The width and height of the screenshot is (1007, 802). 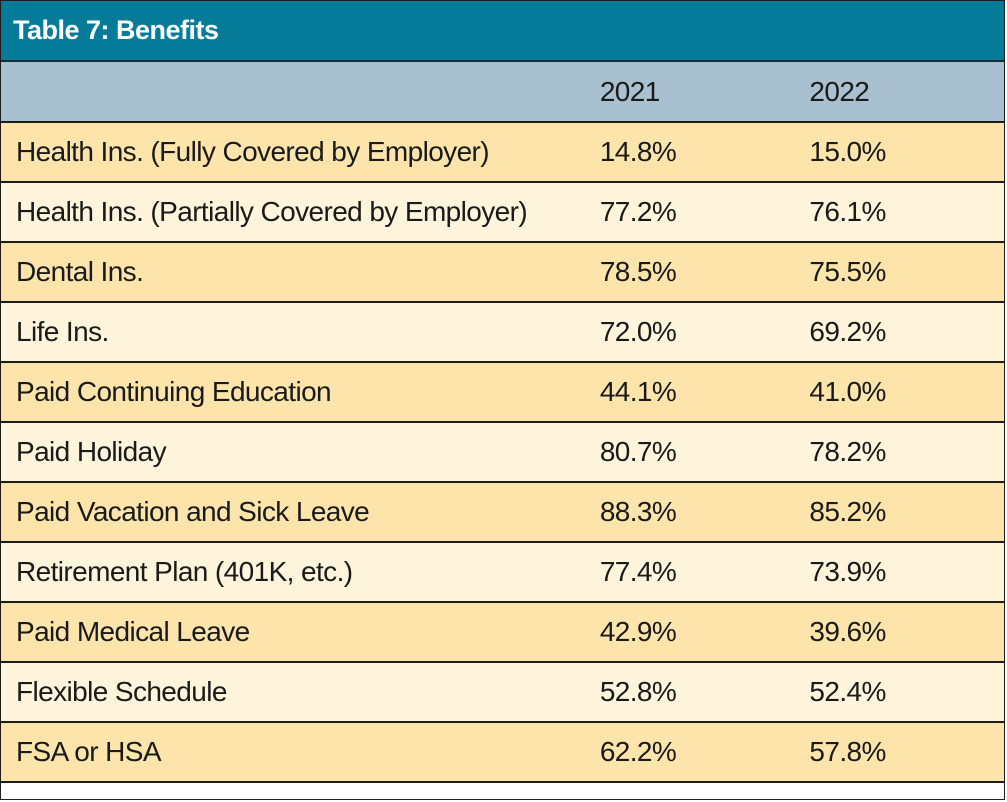 I want to click on value-2021: 42.9%, so click(x=638, y=631).